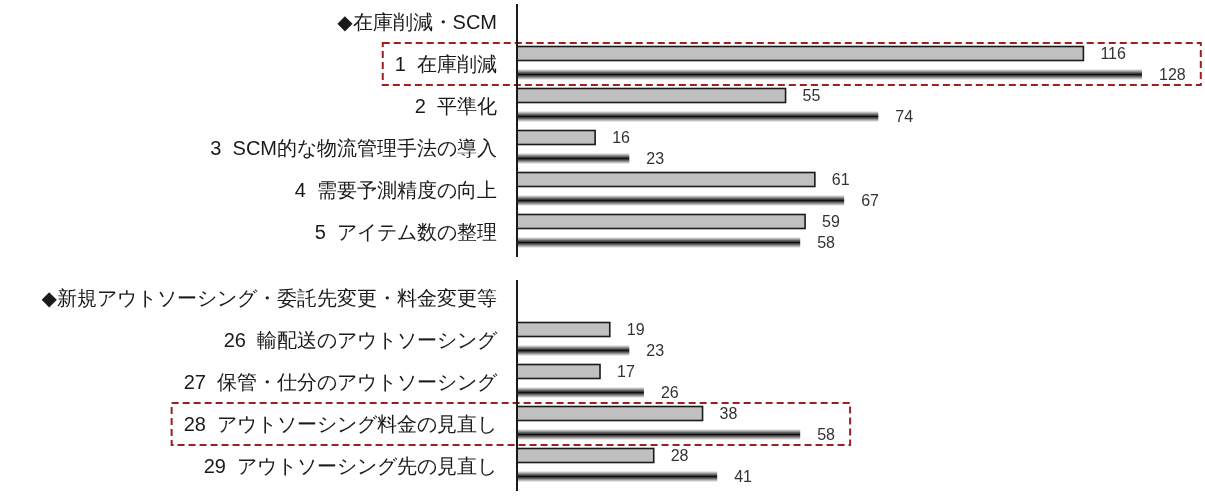  I want to click on data-label: 116, so click(1113, 53).